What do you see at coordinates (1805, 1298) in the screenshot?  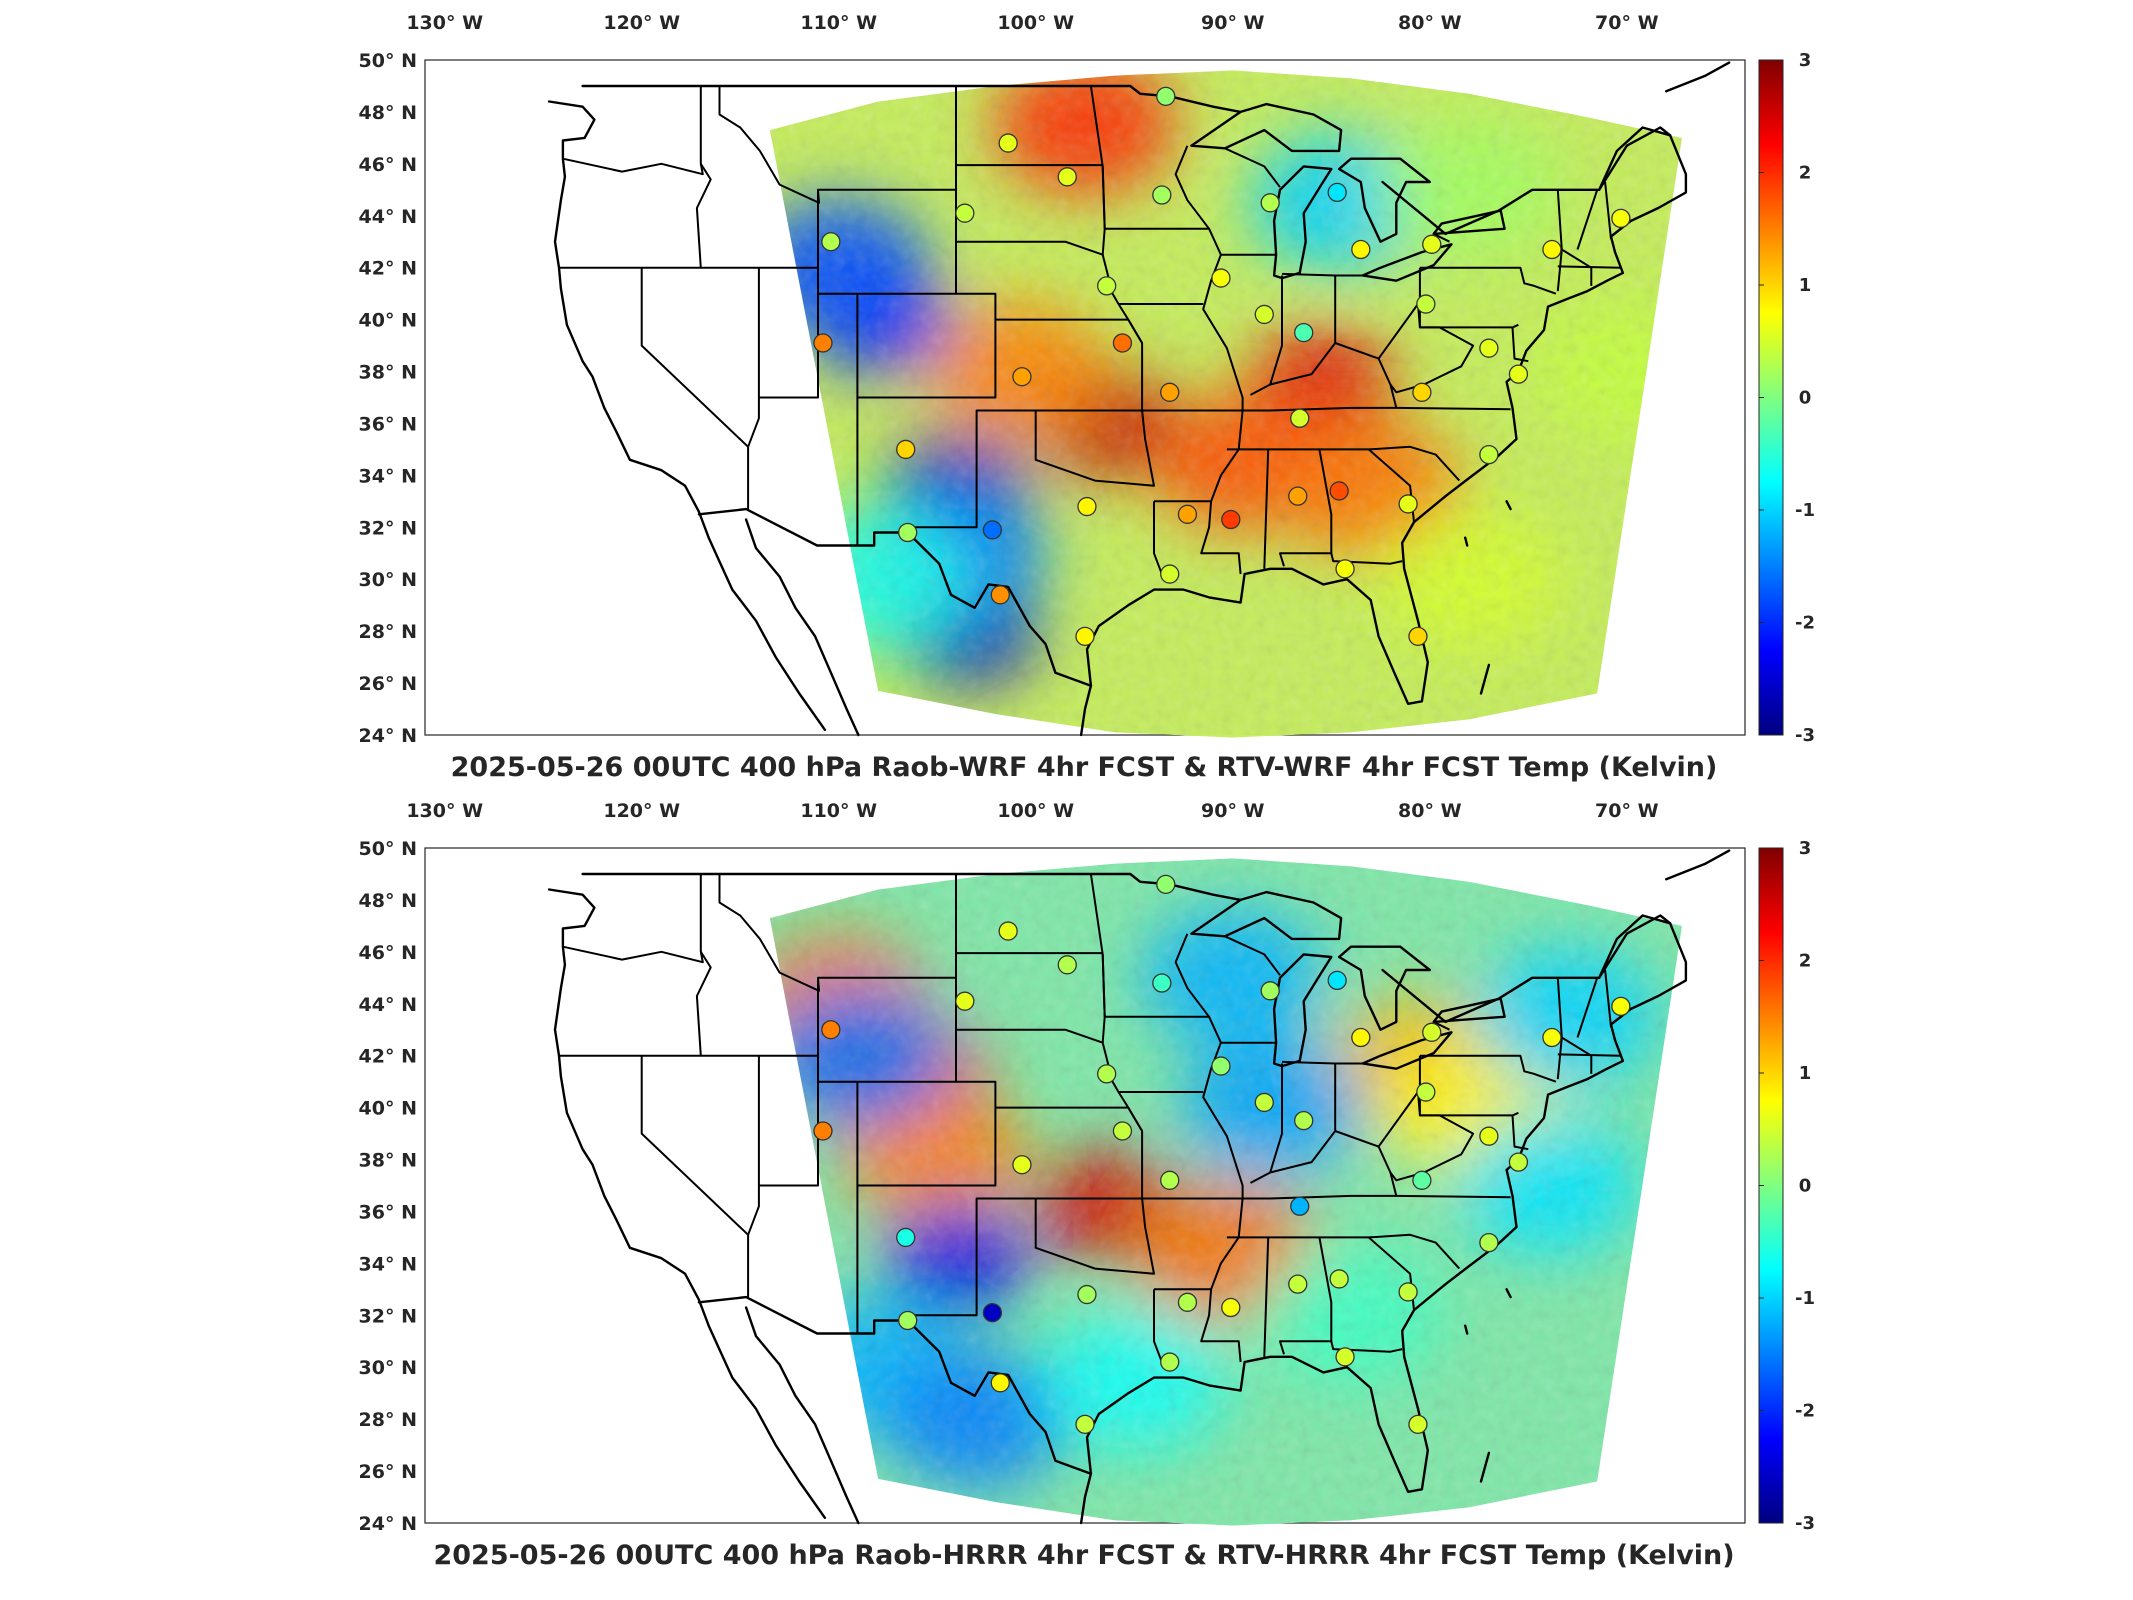 I see `colorbar-tick-label: -1` at bounding box center [1805, 1298].